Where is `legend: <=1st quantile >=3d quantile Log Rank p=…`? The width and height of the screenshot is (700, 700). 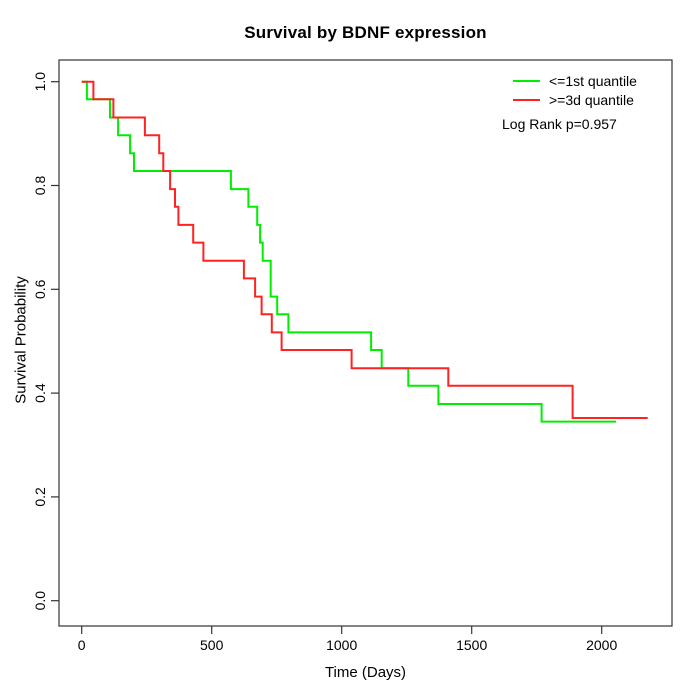
legend: <=1st quantile >=3d quantile Log Rank p=… is located at coordinates (569, 102).